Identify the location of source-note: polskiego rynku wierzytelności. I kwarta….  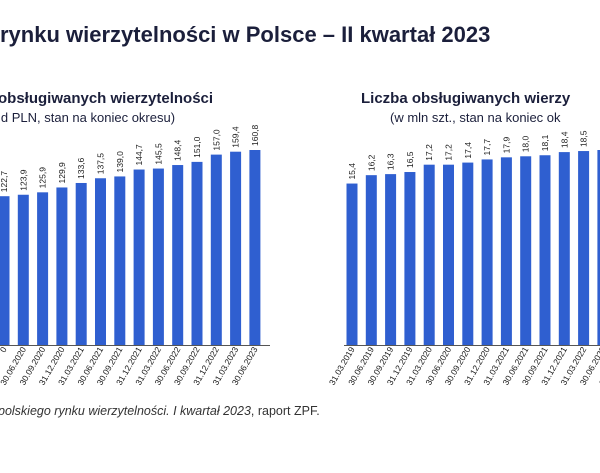
(160, 411).